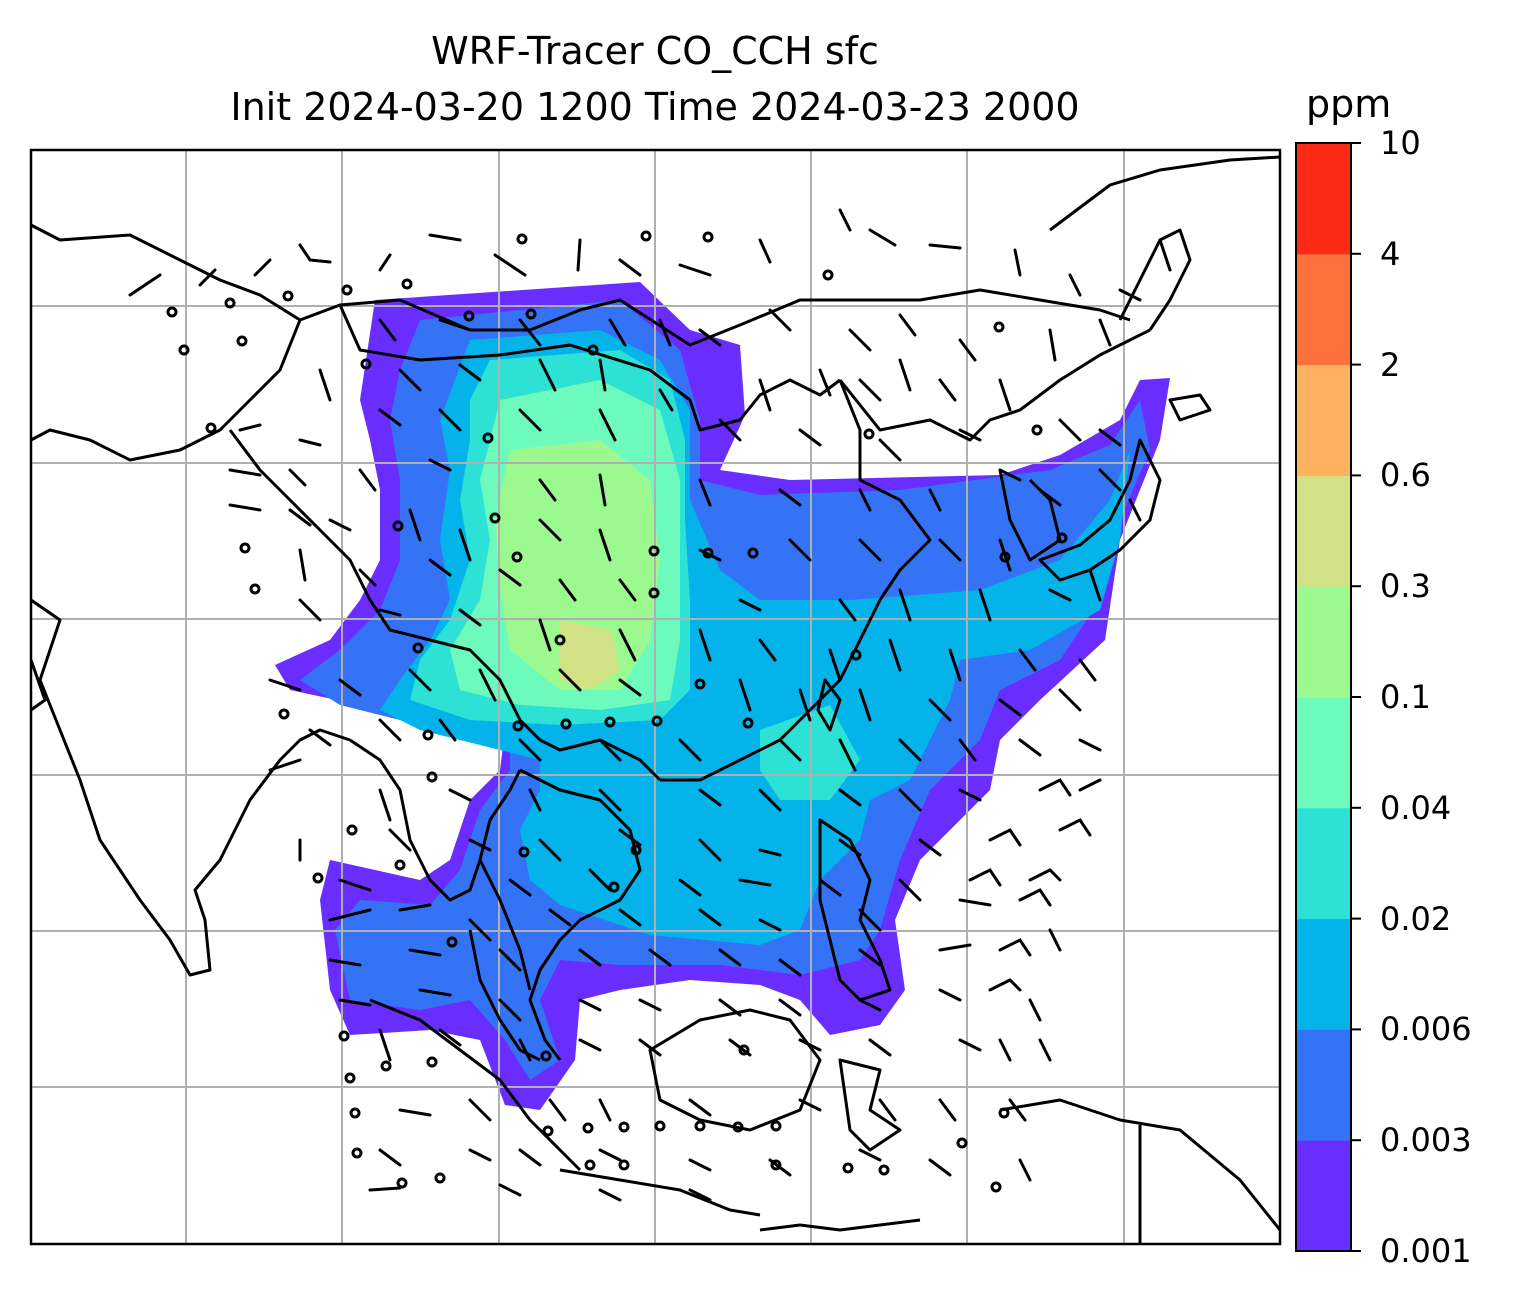 The image size is (1528, 1306). I want to click on colorbar-tick-label: 2, so click(1390, 364).